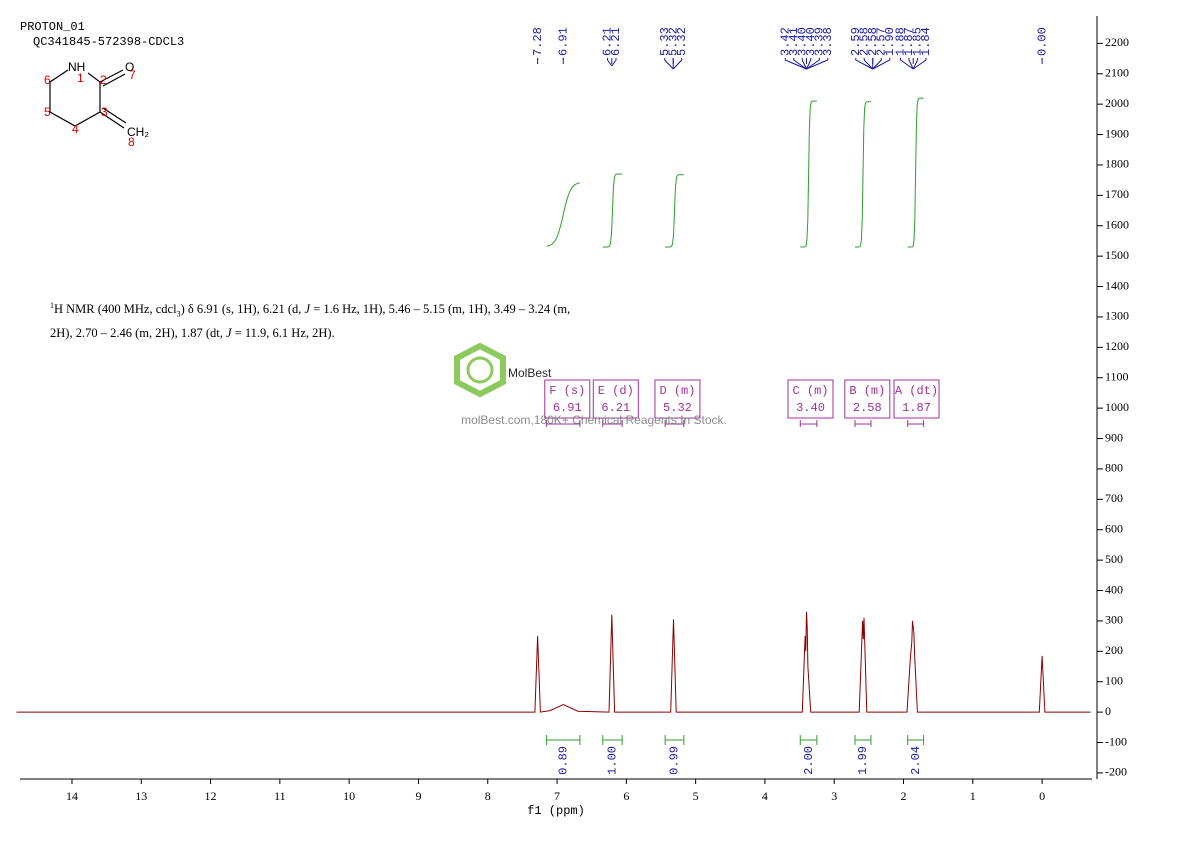  What do you see at coordinates (615, 408) in the screenshot?
I see `multiplet-shift: 6.21` at bounding box center [615, 408].